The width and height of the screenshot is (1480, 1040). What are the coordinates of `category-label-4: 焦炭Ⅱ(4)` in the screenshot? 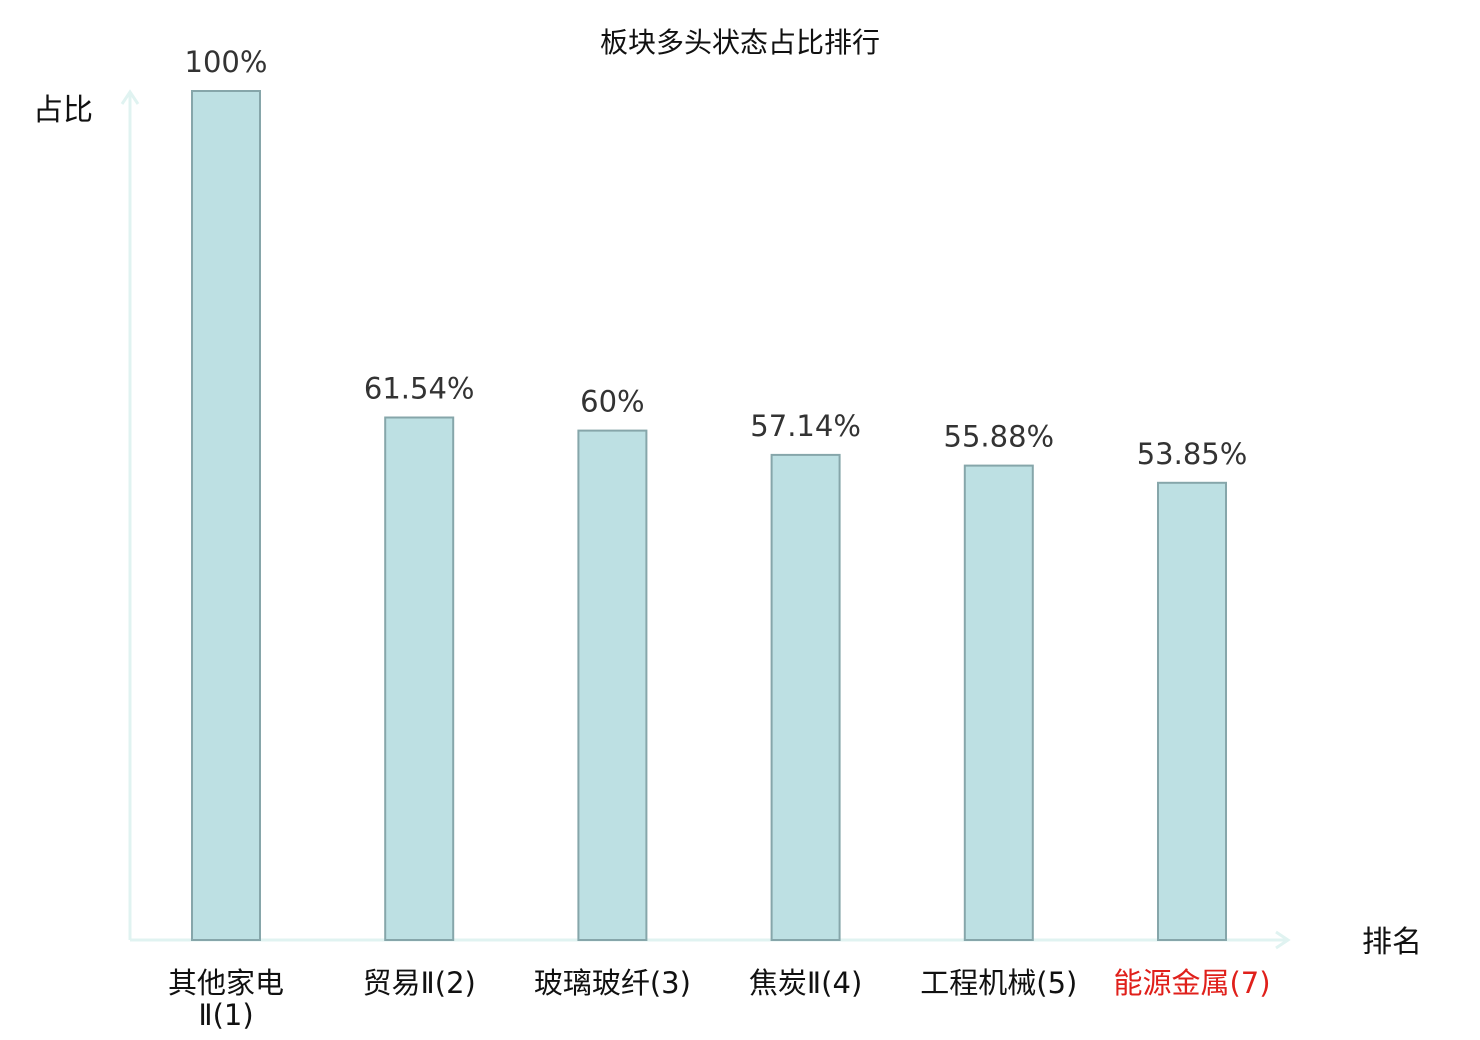 It's located at (805, 983).